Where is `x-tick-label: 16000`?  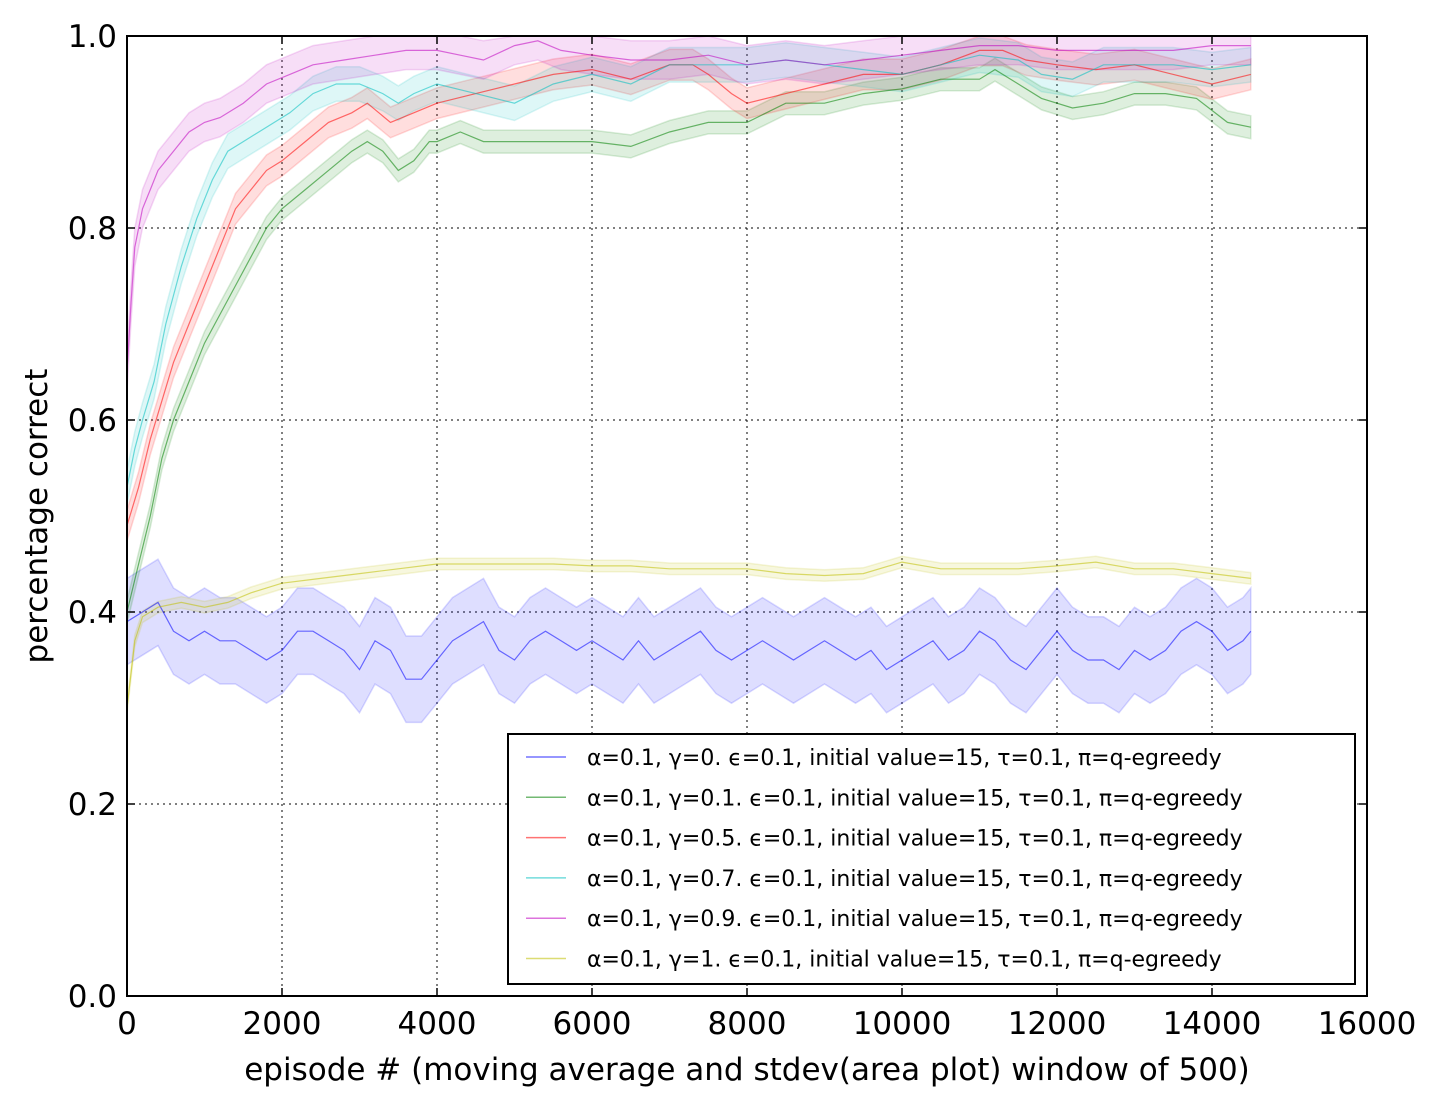
x-tick-label: 16000 is located at coordinates (1367, 1024).